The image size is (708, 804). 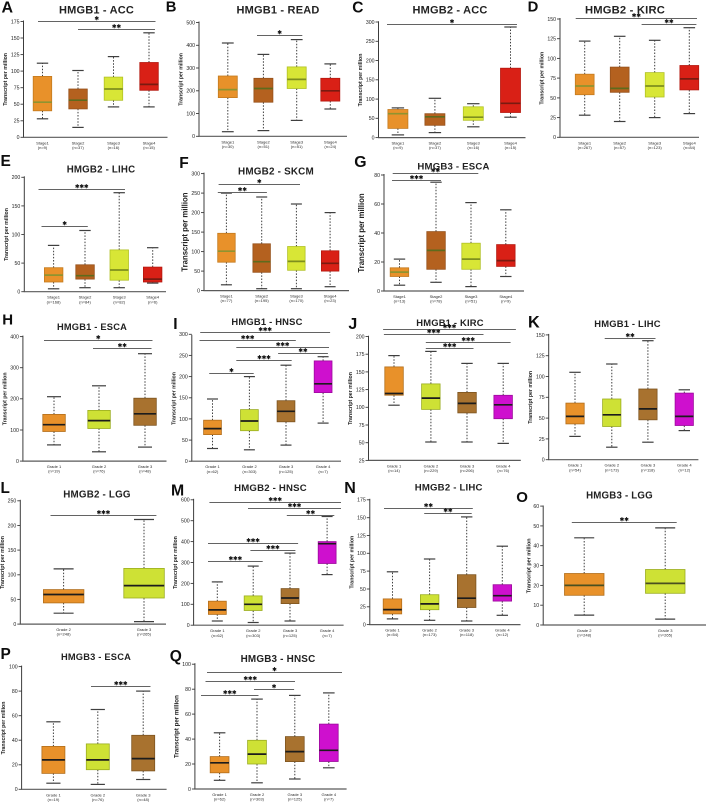 What do you see at coordinates (330, 146) in the screenshot?
I see `svg-text: (n=24)` at bounding box center [330, 146].